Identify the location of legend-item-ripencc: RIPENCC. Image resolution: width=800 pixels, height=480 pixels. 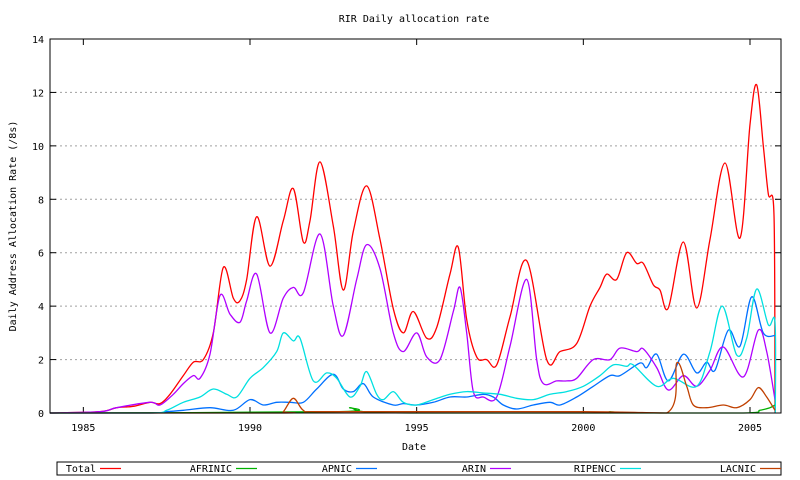
(607, 469).